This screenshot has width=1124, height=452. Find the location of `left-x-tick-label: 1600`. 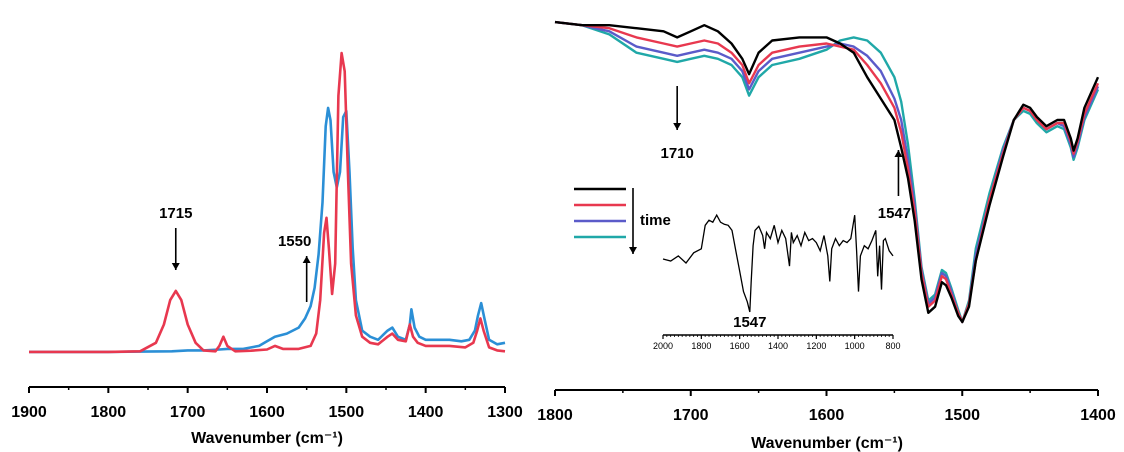

left-x-tick-label: 1600 is located at coordinates (267, 412).